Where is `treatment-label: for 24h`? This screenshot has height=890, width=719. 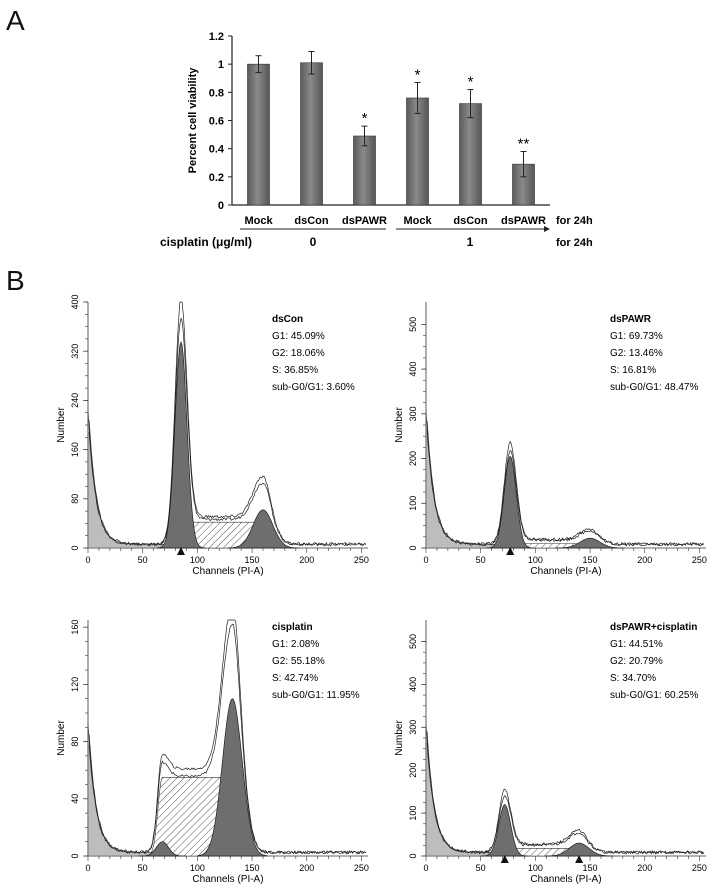 treatment-label: for 24h is located at coordinates (574, 221).